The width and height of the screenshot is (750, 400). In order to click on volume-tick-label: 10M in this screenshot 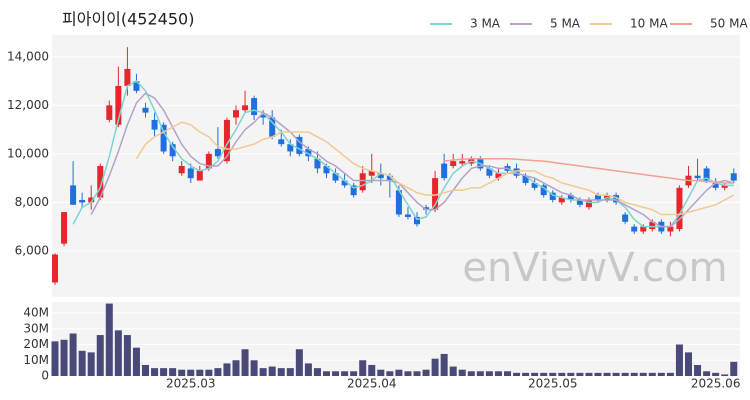, I will do `click(36, 360)`.